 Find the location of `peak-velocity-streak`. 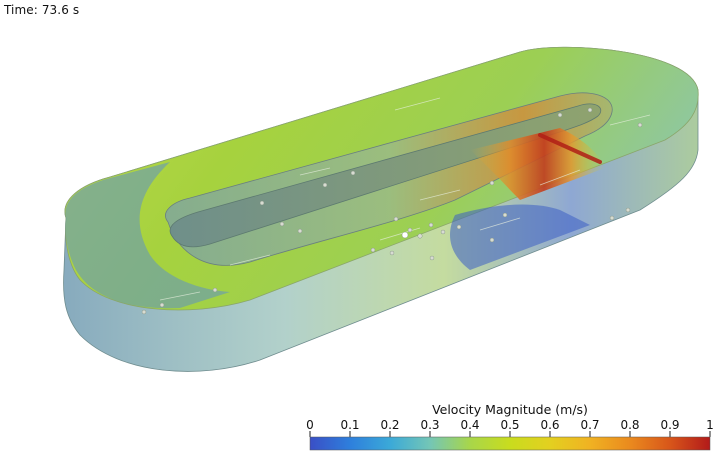

peak-velocity-streak is located at coordinates (570, 148).